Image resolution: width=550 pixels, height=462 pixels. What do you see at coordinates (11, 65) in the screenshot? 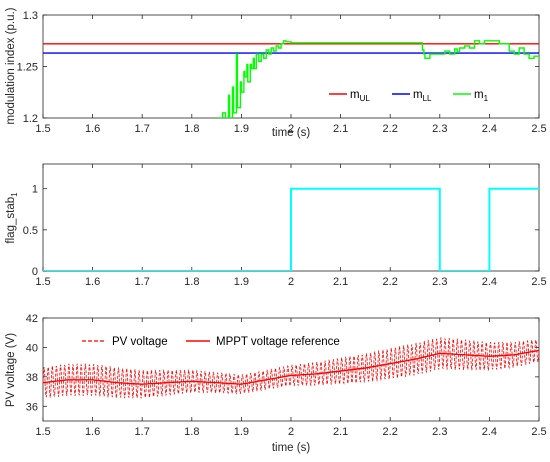
I see `y-axis-label: modulation index (p.u.)` at bounding box center [11, 65].